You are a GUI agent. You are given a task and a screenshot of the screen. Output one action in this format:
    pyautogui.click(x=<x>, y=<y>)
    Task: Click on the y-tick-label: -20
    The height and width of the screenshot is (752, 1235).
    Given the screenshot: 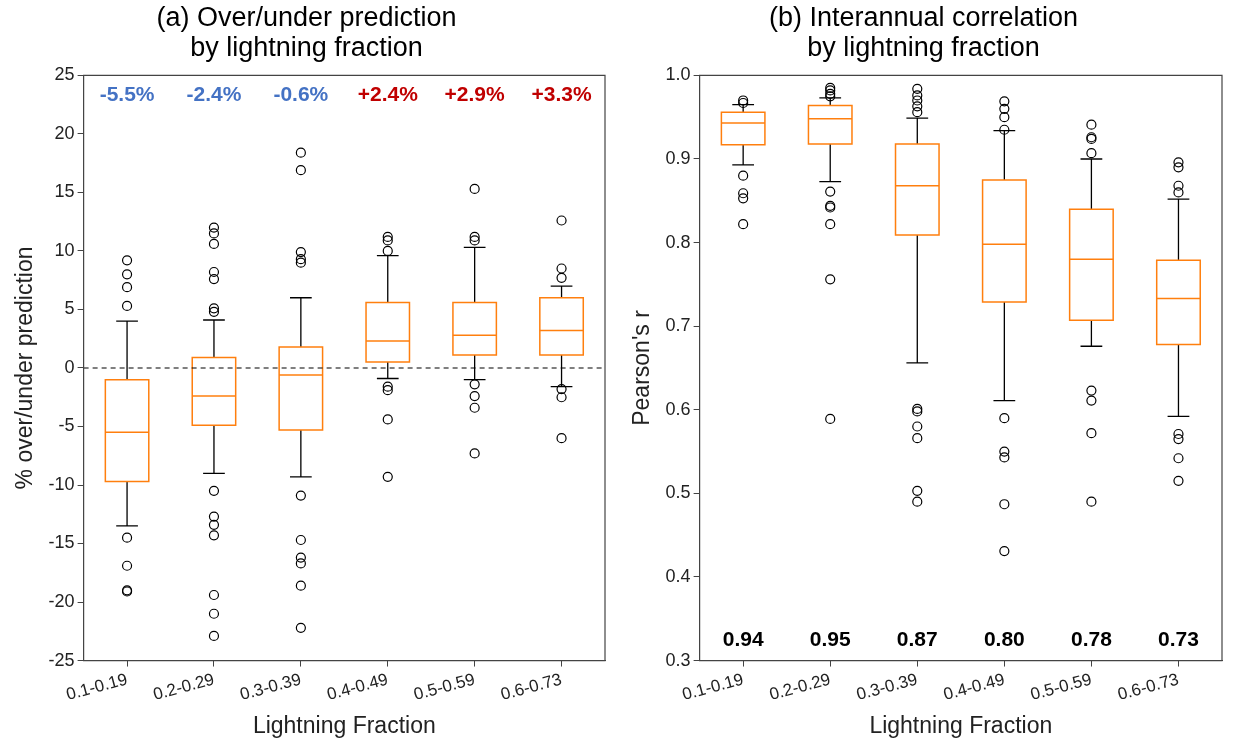 What is the action you would take?
    pyautogui.click(x=61, y=601)
    